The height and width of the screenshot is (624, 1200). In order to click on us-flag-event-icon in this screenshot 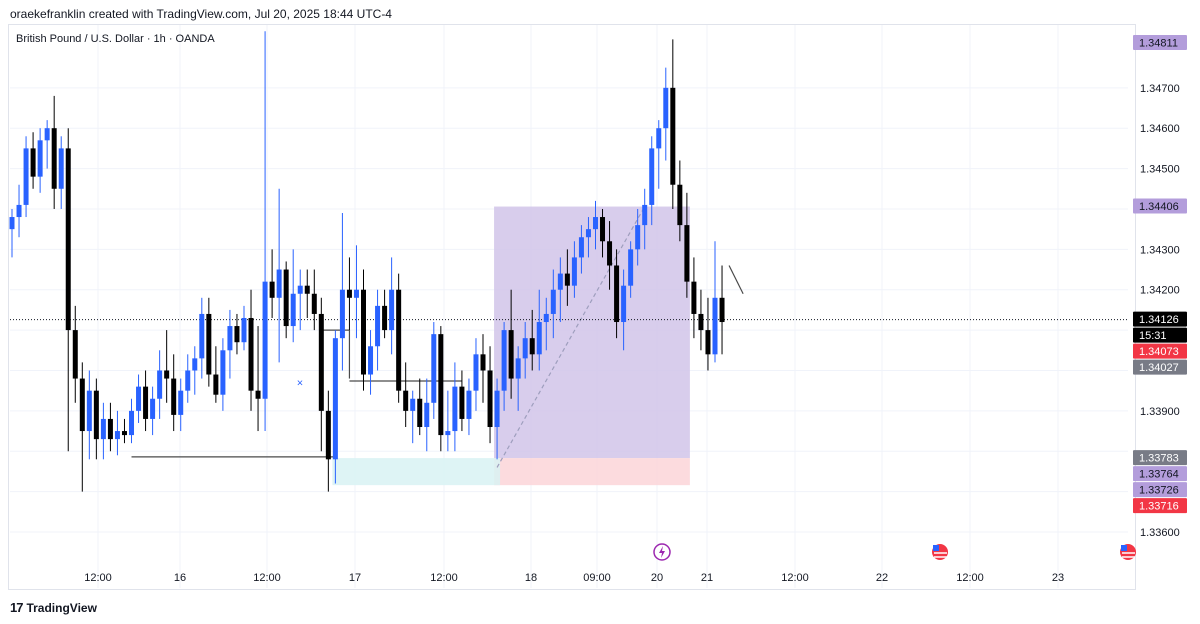, I will do `click(940, 552)`.